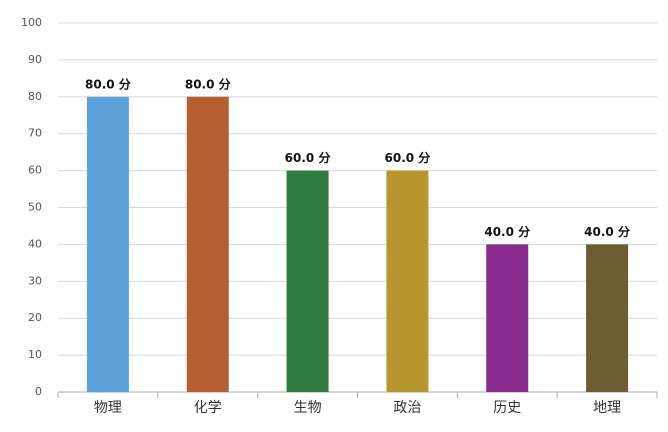 The height and width of the screenshot is (432, 668). Describe the element at coordinates (35, 354) in the screenshot. I see `y-tick-label: 10` at that location.